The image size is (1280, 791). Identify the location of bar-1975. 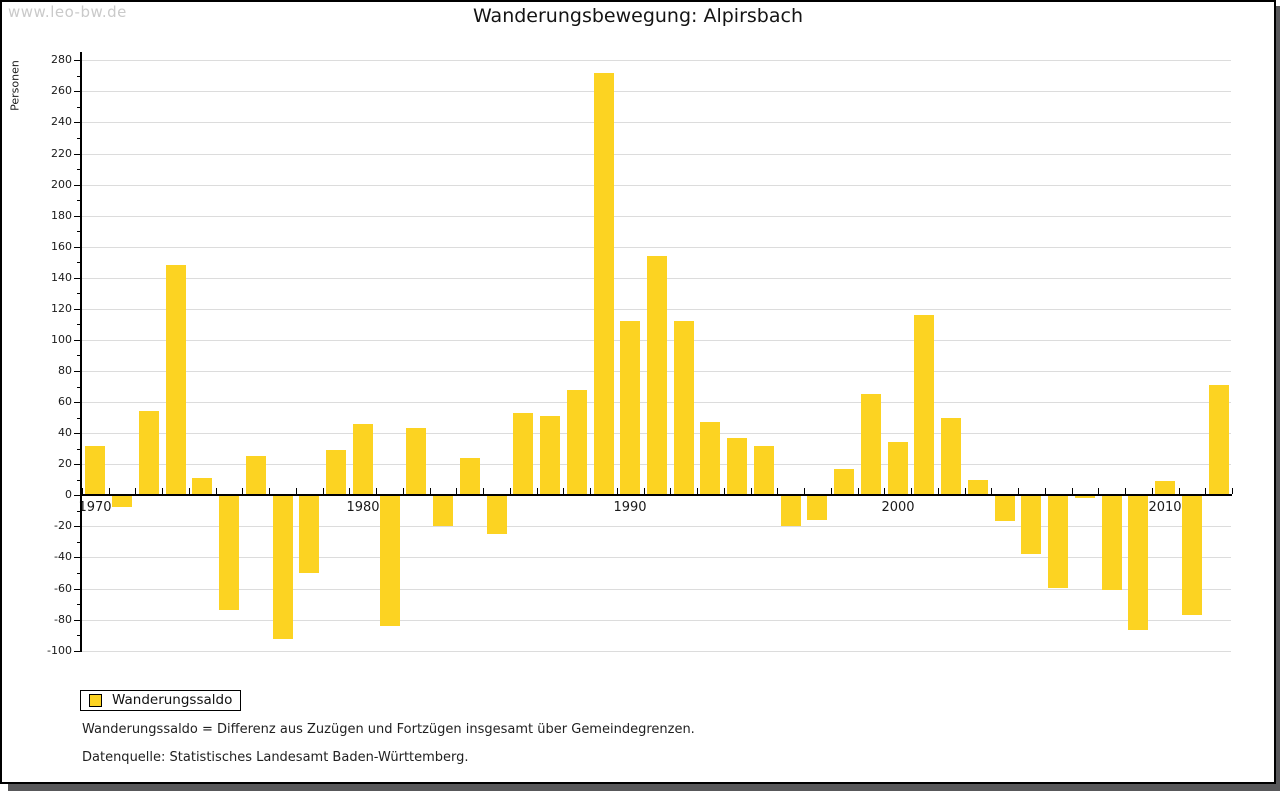
(229, 552).